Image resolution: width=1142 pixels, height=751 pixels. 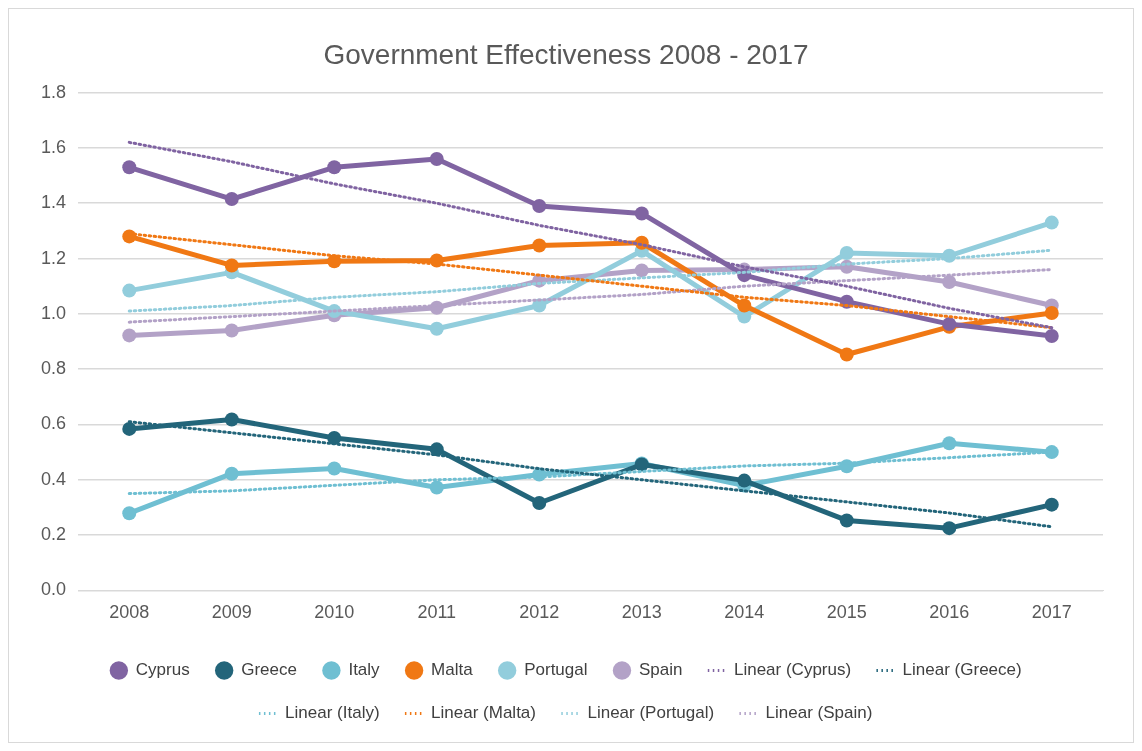 What do you see at coordinates (452, 670) in the screenshot?
I see `legend-label: Malta` at bounding box center [452, 670].